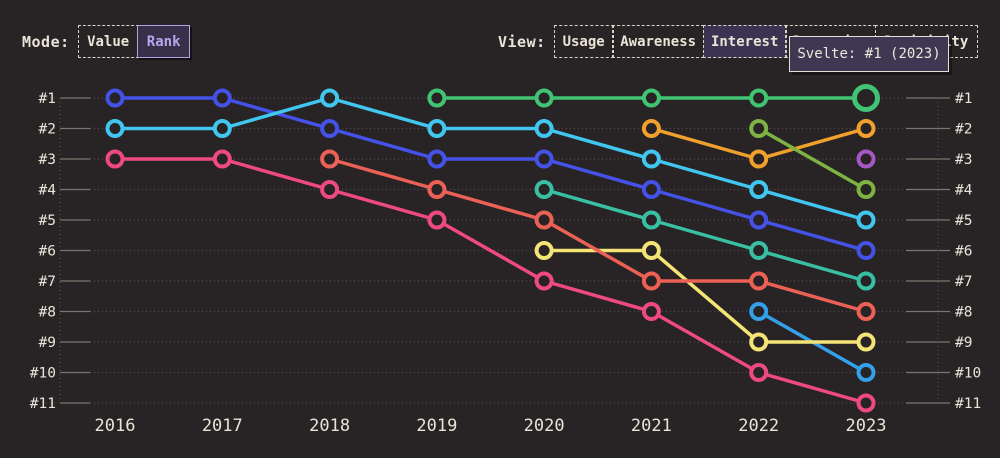 The width and height of the screenshot is (1000, 458). What do you see at coordinates (330, 189) in the screenshot?
I see `data-point-pink-2018` at bounding box center [330, 189].